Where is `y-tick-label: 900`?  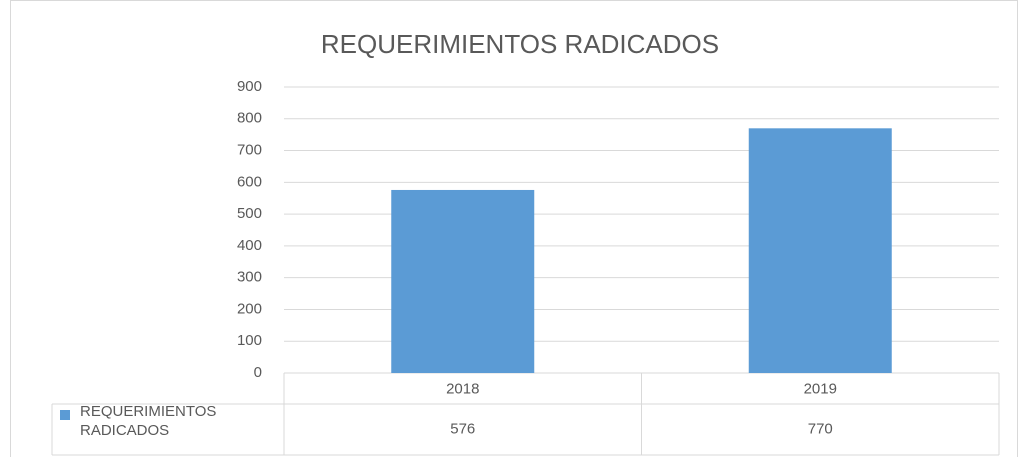
y-tick-label: 900 is located at coordinates (249, 86).